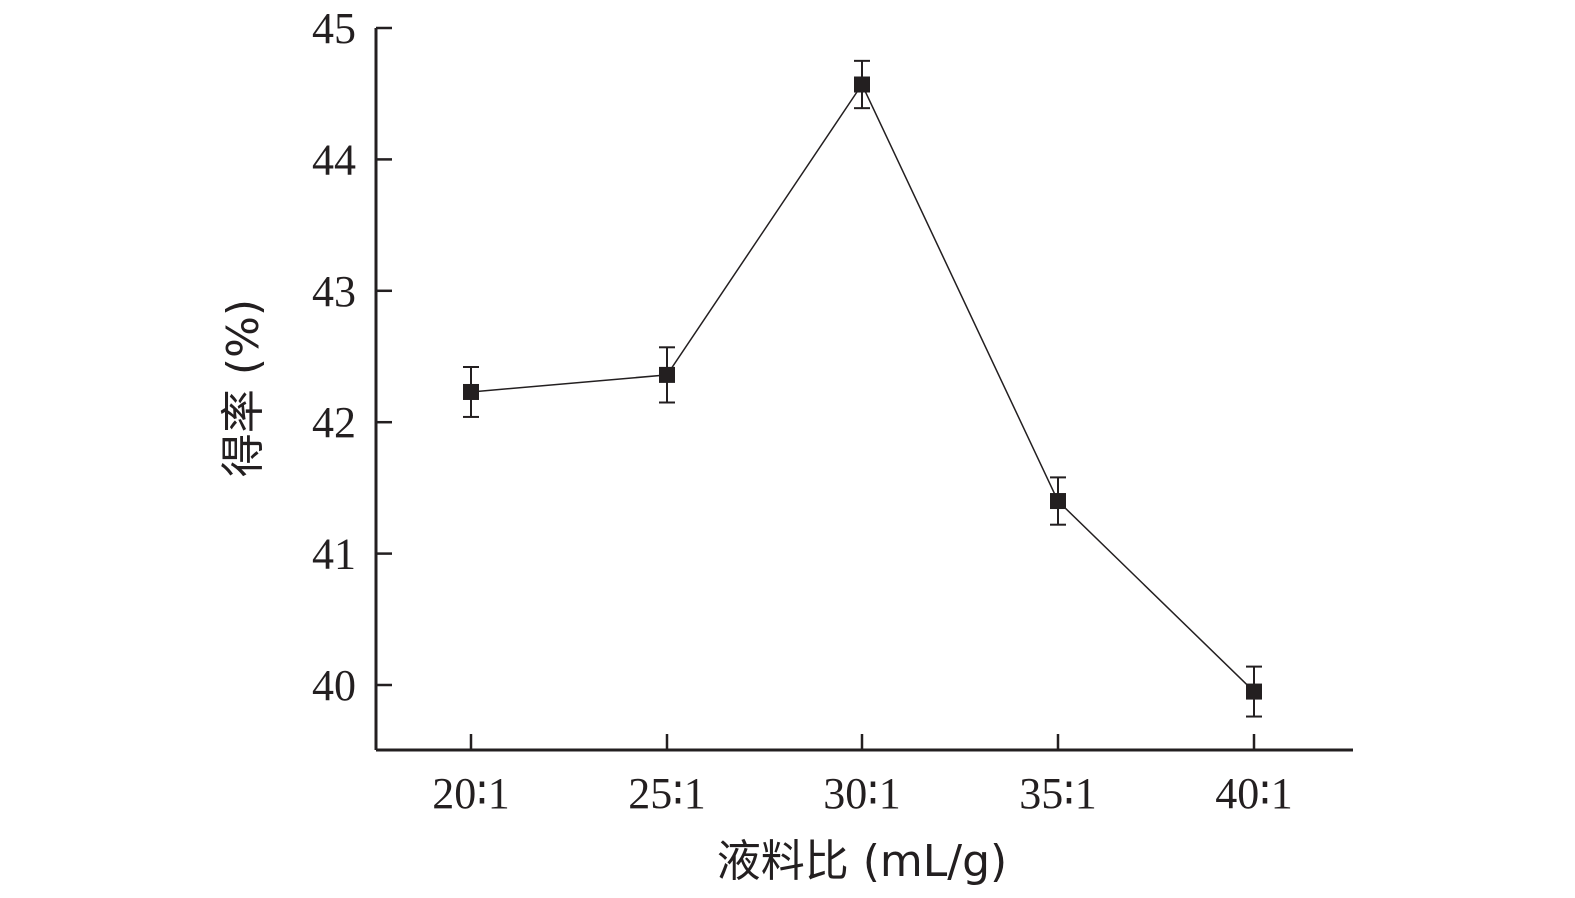 Image resolution: width=1575 pixels, height=898 pixels. What do you see at coordinates (334, 28) in the screenshot?
I see `y-tick-label: 45` at bounding box center [334, 28].